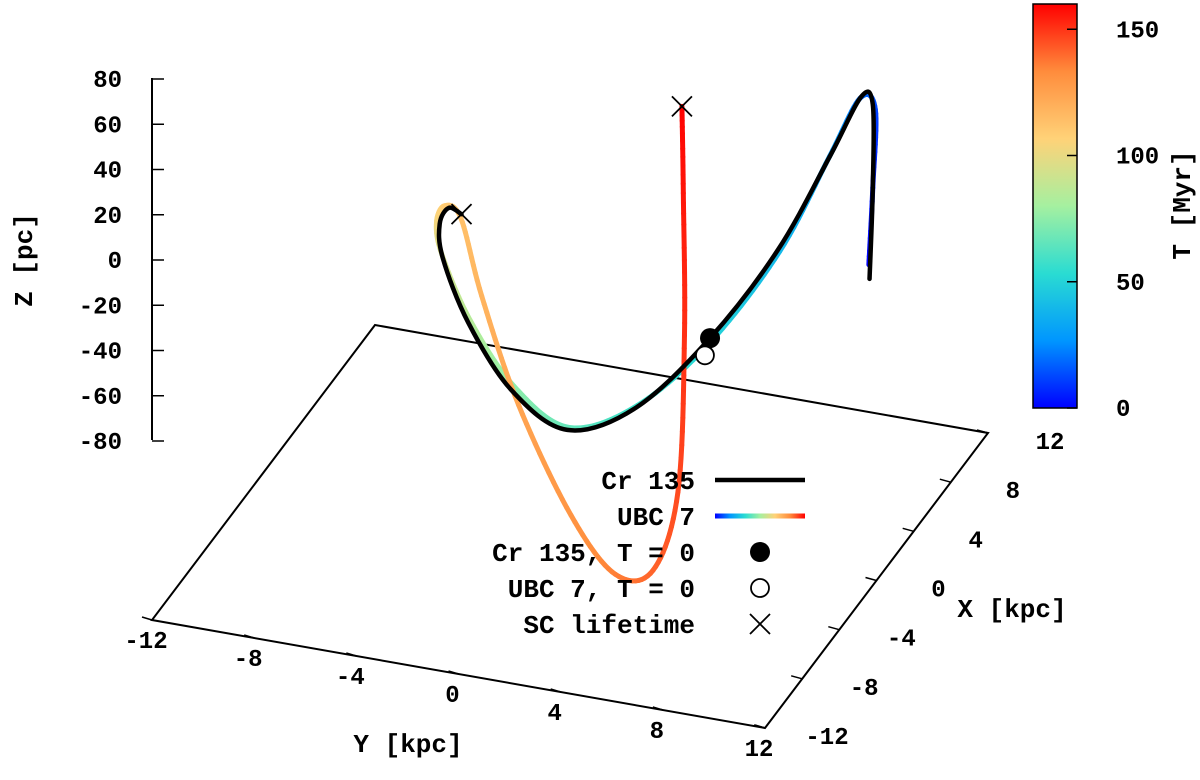 Image resolution: width=1200 pixels, height=780 pixels. I want to click on z-axis-label: Z [pc], so click(25, 260).